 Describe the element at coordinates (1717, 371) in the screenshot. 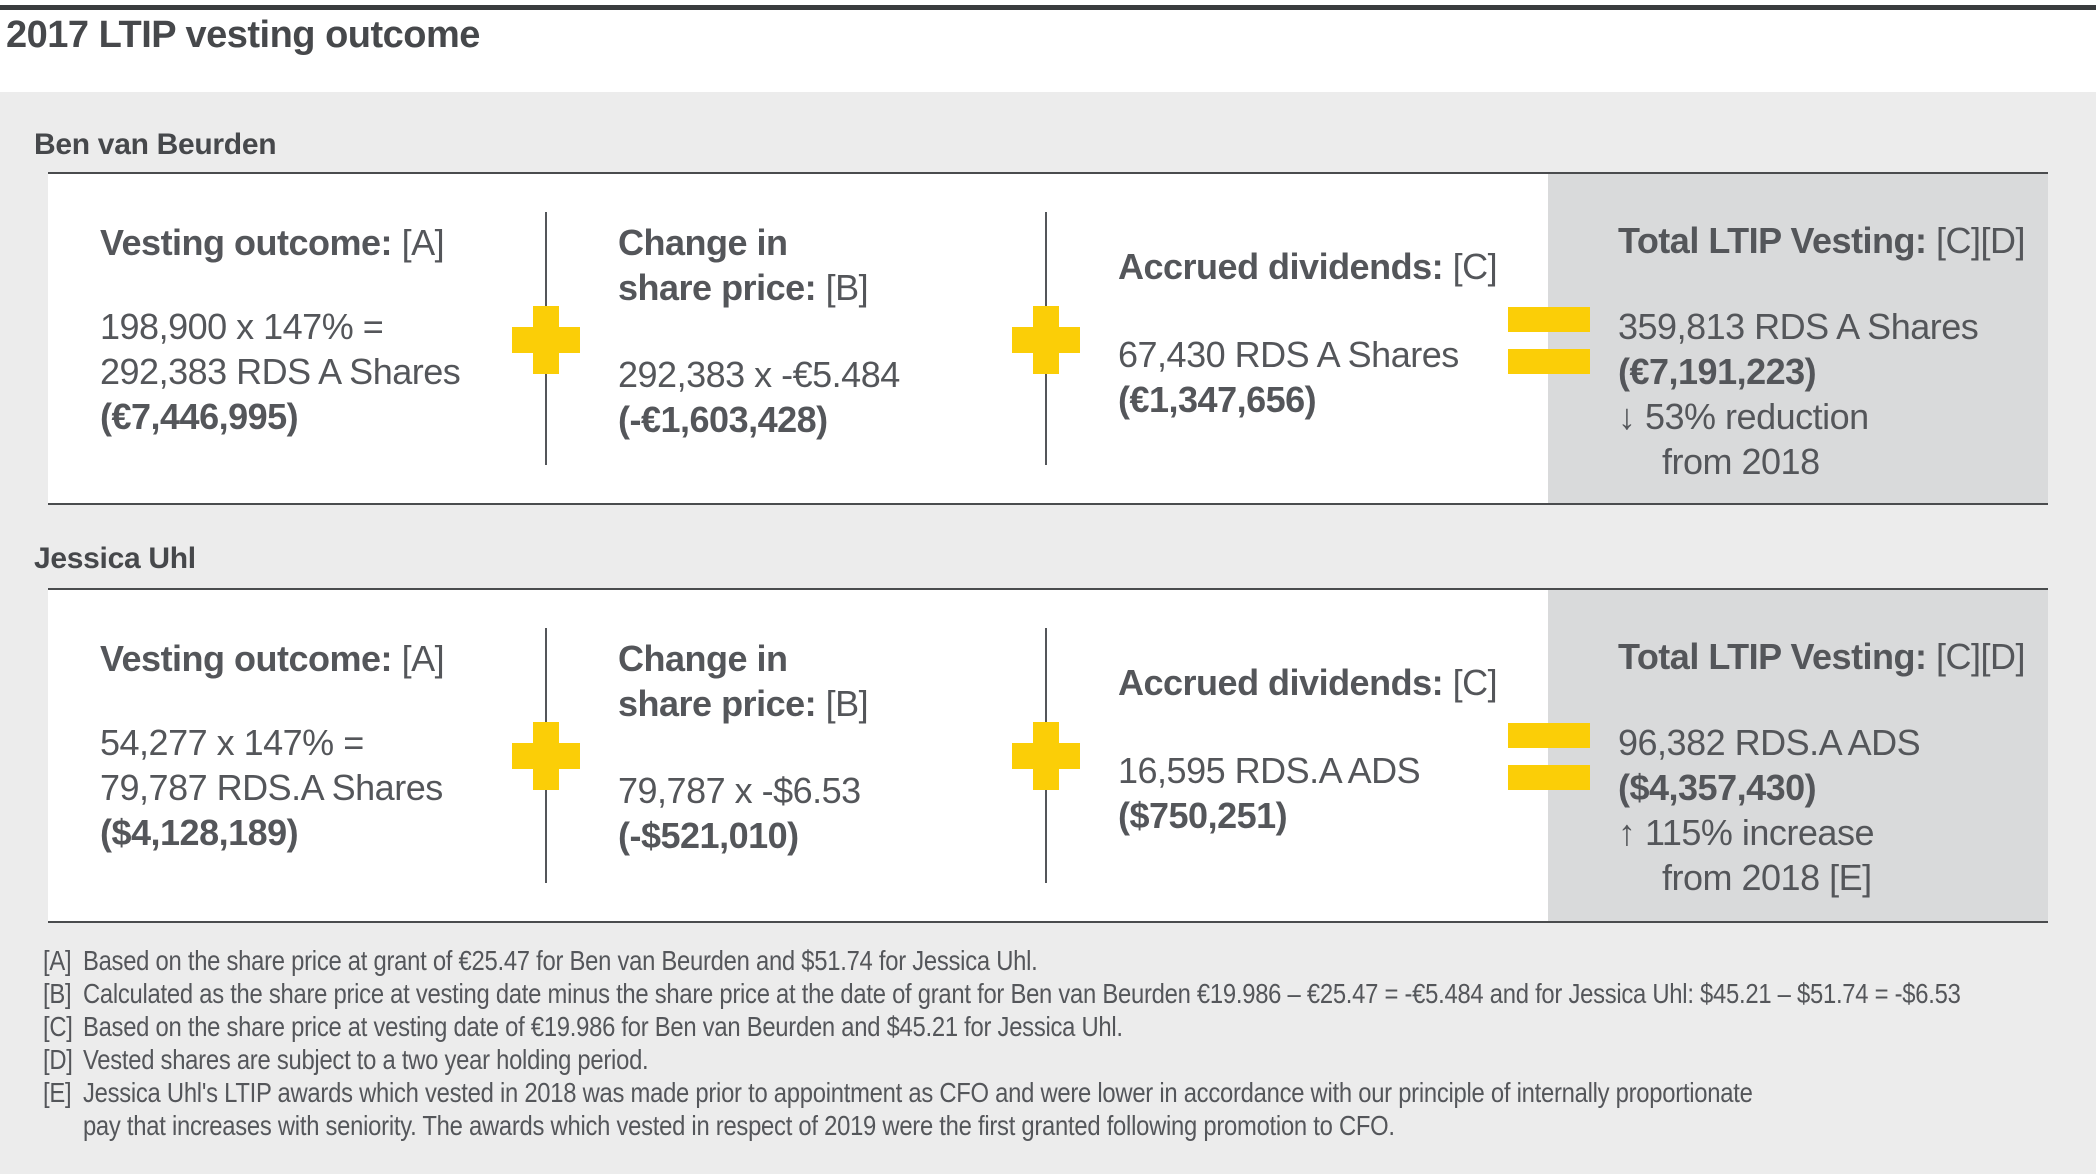

I see `total-value: (€7,191,223)` at that location.